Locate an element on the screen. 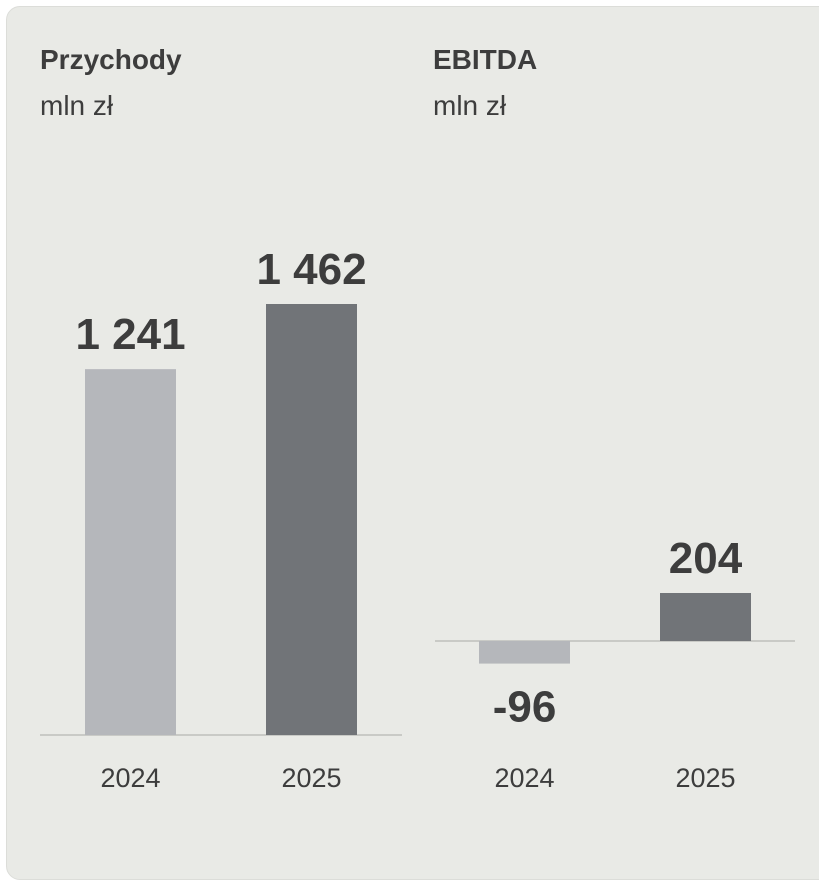 This screenshot has height=881, width=819. ebitda-bar-2024 is located at coordinates (524, 652).